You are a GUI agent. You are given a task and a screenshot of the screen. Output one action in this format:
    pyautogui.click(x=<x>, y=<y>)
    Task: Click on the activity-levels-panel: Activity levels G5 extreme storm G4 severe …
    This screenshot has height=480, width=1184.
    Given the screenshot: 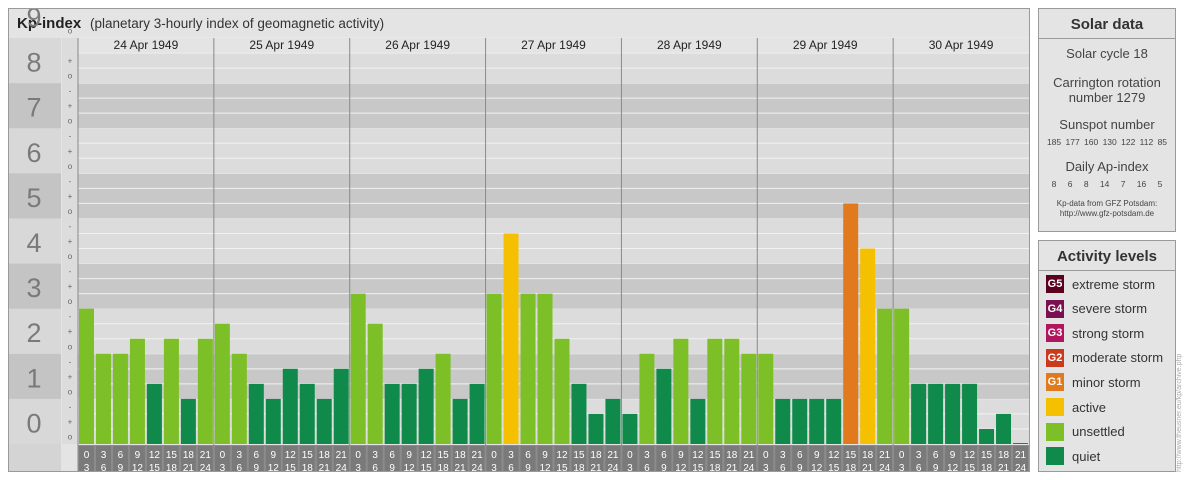 What is the action you would take?
    pyautogui.click(x=1107, y=356)
    